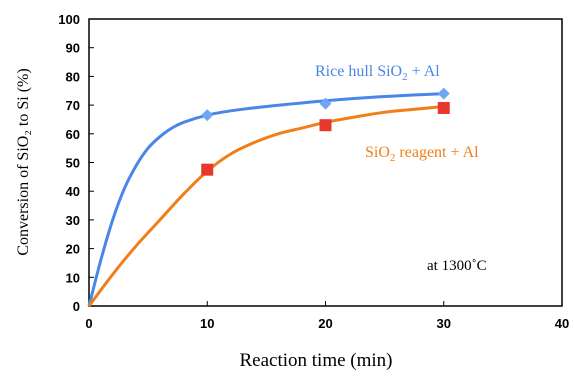 The height and width of the screenshot is (376, 574). Describe the element at coordinates (73, 191) in the screenshot. I see `y-tick-label: 40` at that location.